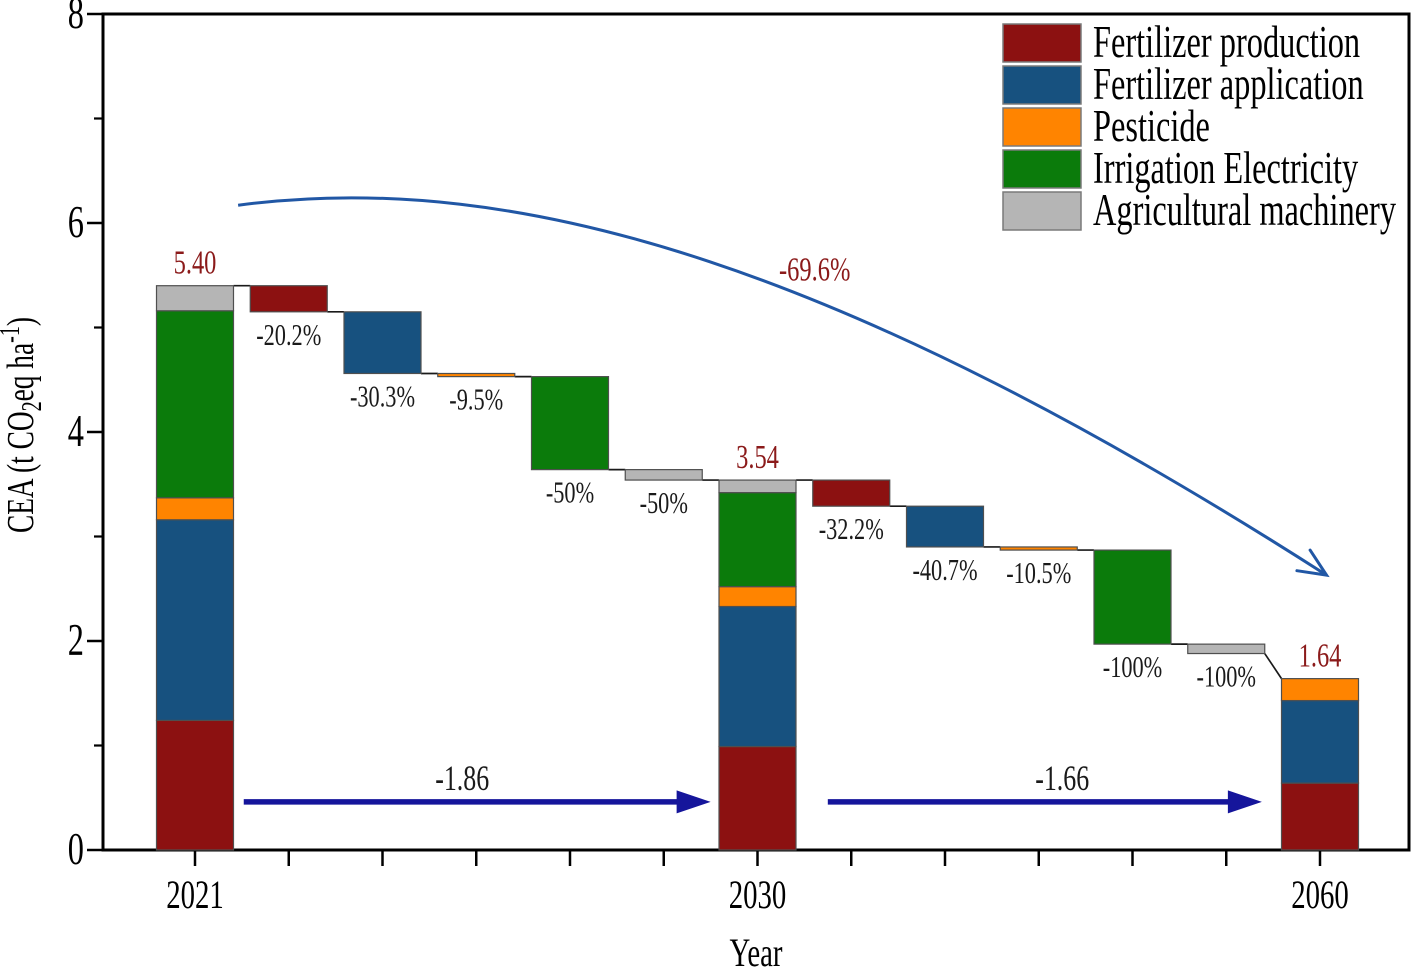 Image resolution: width=1416 pixels, height=973 pixels. What do you see at coordinates (944, 569) in the screenshot?
I see `step-percent-label: -40.7%` at bounding box center [944, 569].